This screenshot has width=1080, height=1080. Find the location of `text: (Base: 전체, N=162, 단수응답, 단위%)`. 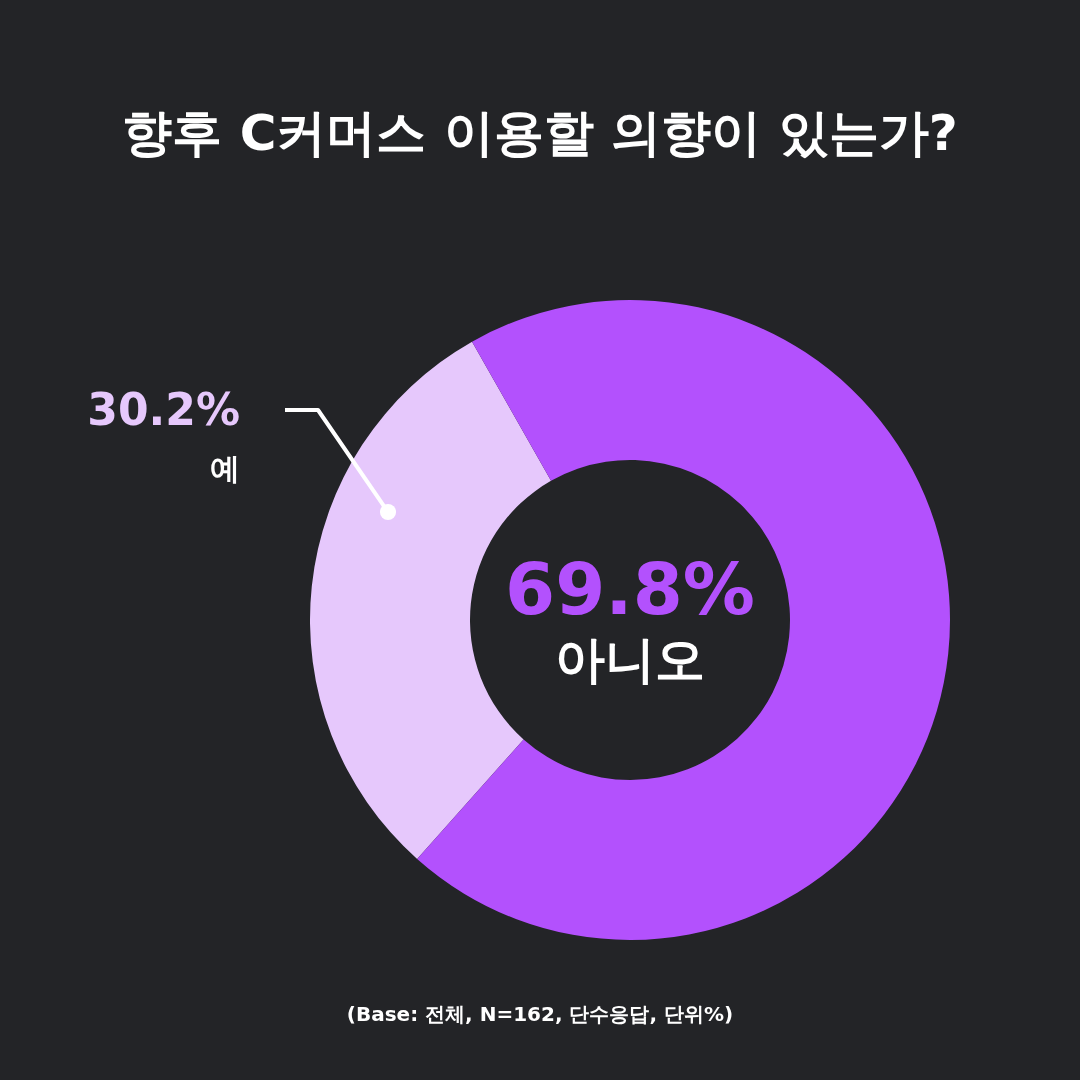

text: (Base: 전체, N=162, 단수응답, 단위%) is located at coordinates (540, 1014).